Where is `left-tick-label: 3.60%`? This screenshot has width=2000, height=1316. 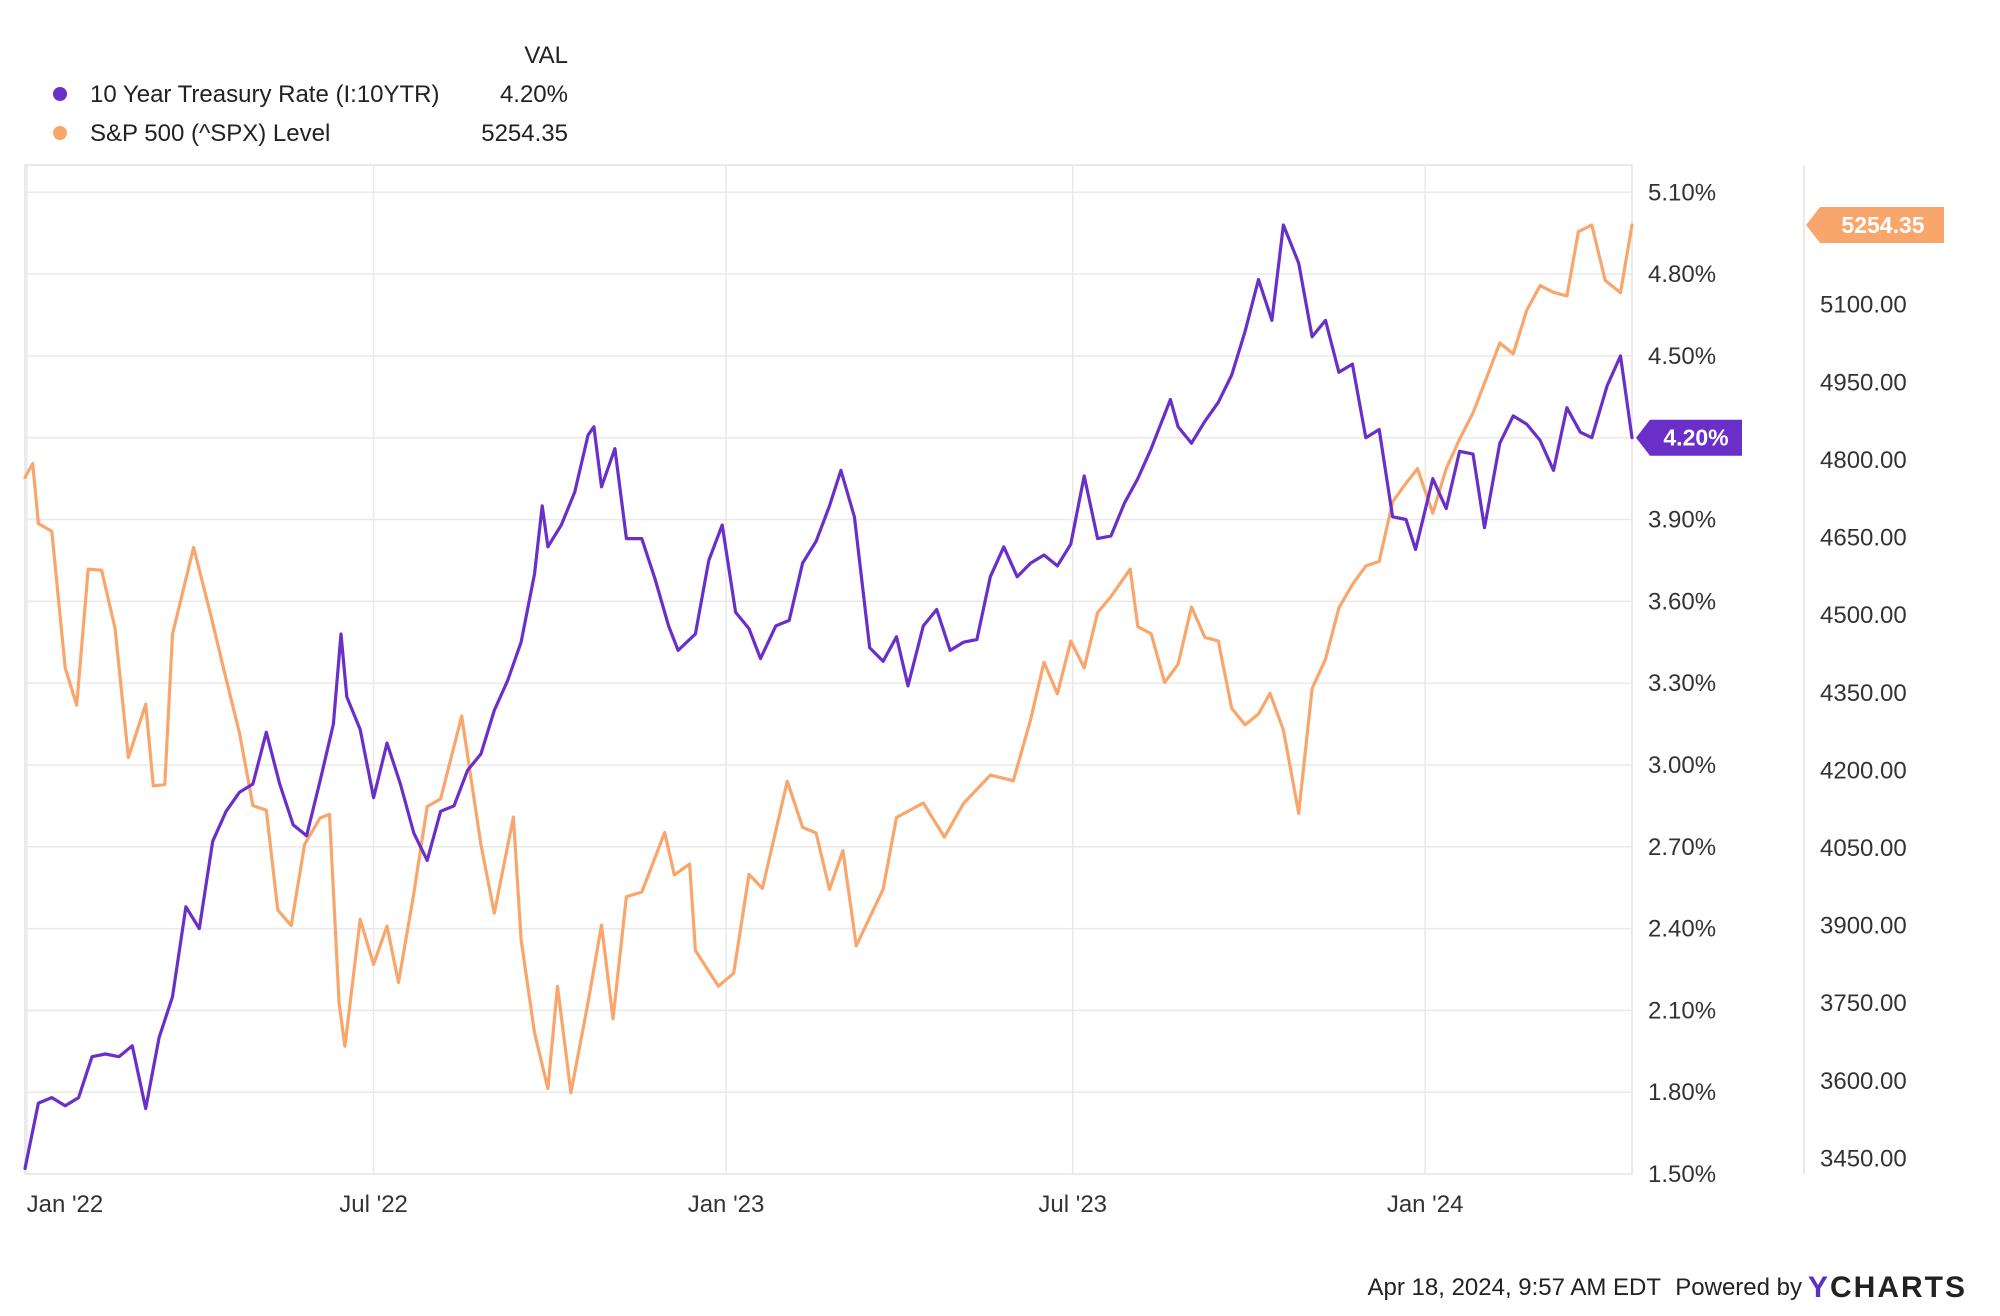
left-tick-label: 3.60% is located at coordinates (1682, 601).